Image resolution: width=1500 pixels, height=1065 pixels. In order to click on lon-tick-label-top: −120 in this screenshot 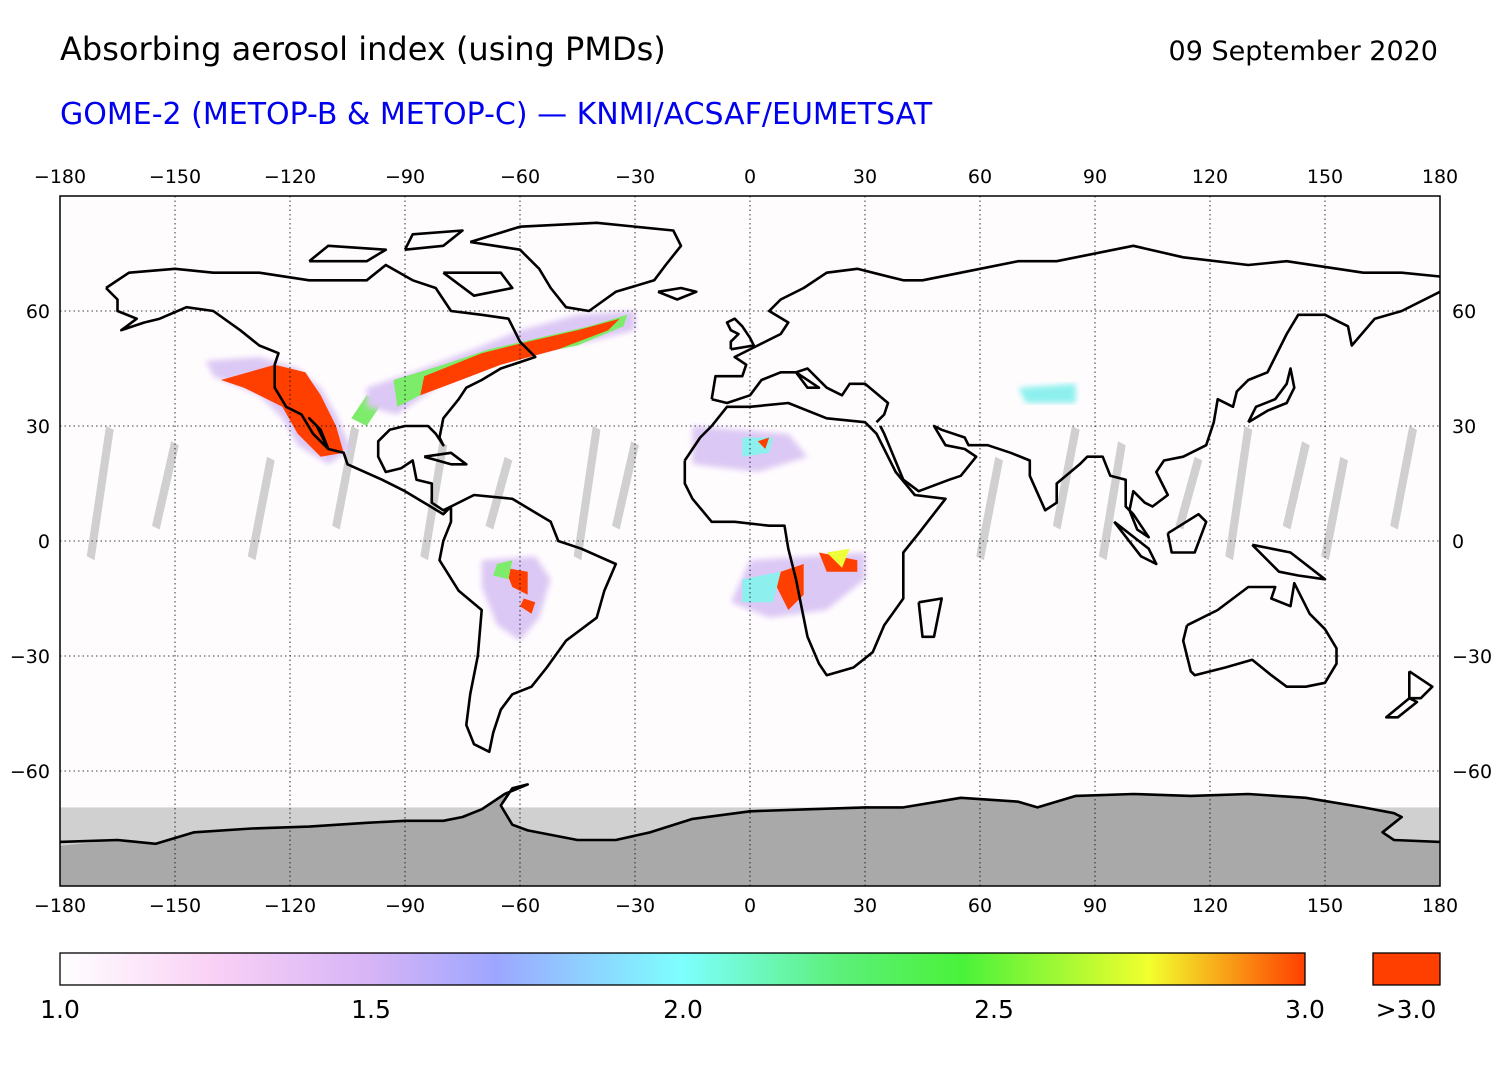, I will do `click(290, 177)`.